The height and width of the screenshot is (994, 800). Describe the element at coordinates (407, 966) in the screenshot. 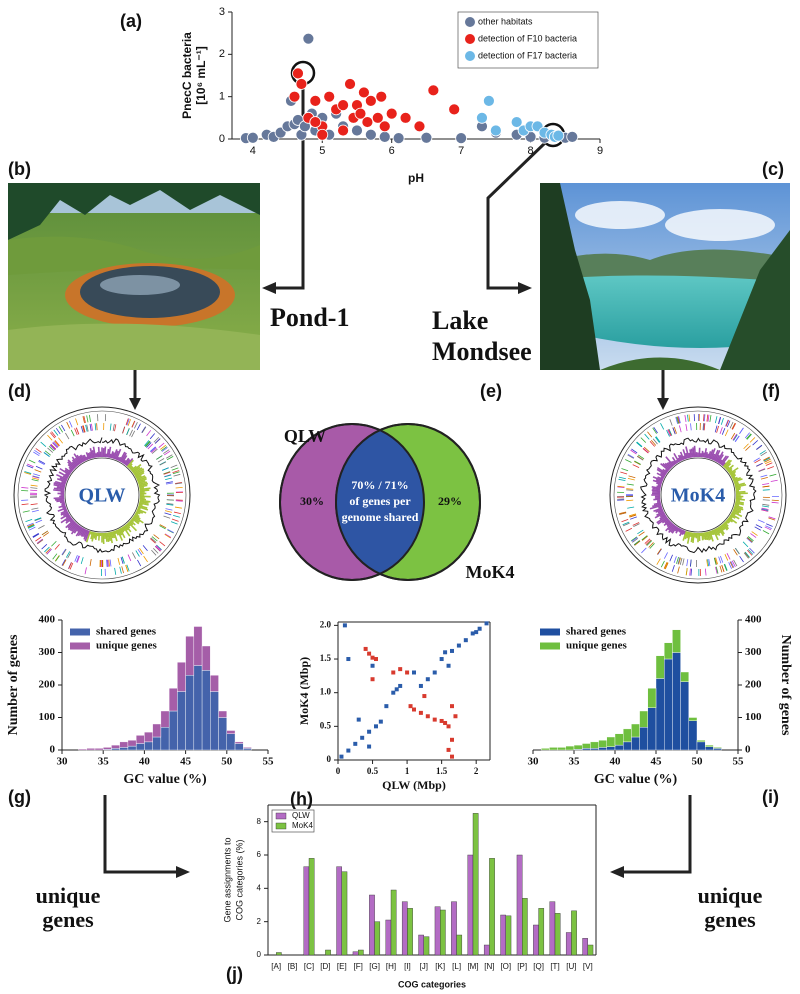

I see `x-tick-label: [I]` at that location.